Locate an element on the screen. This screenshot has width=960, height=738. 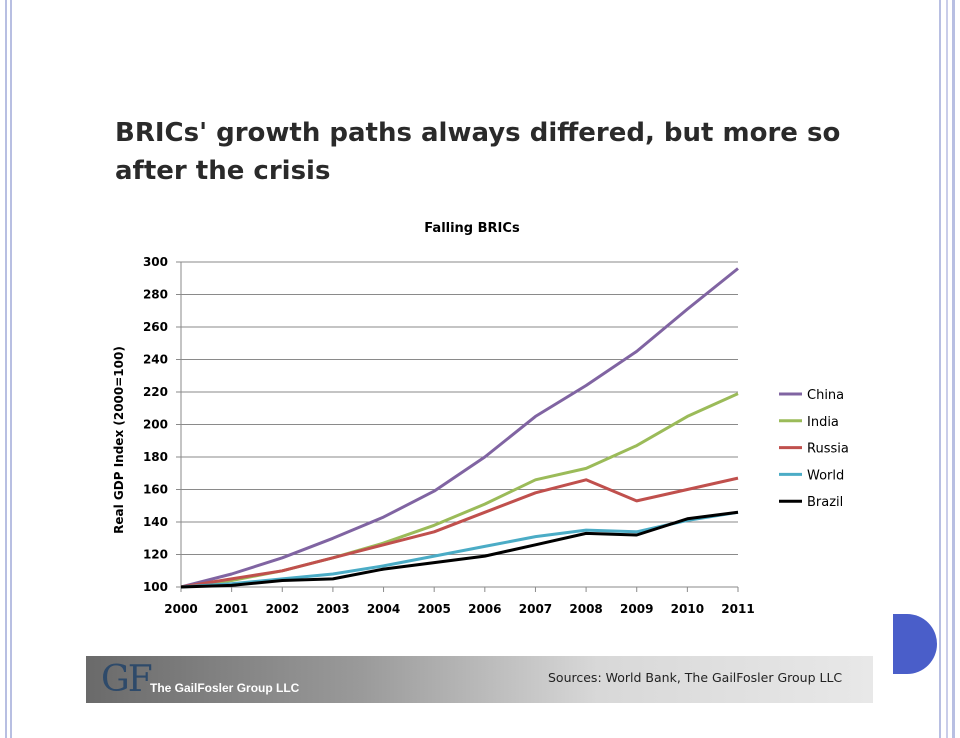
x-tick-label: 2000 is located at coordinates (180, 609).